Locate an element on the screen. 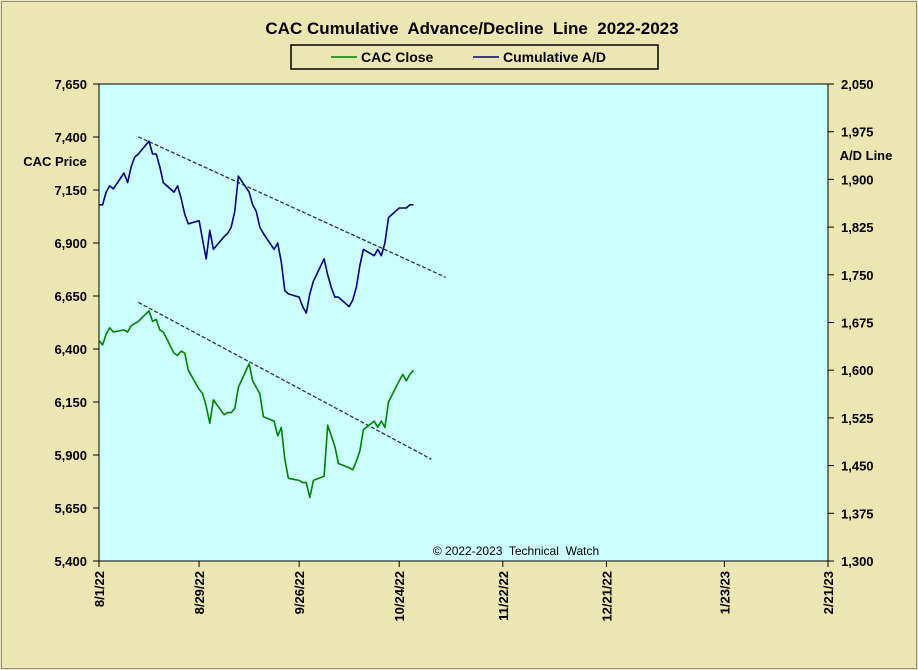 This screenshot has height=670, width=918. left-tick-label: 6,650 is located at coordinates (70, 296).